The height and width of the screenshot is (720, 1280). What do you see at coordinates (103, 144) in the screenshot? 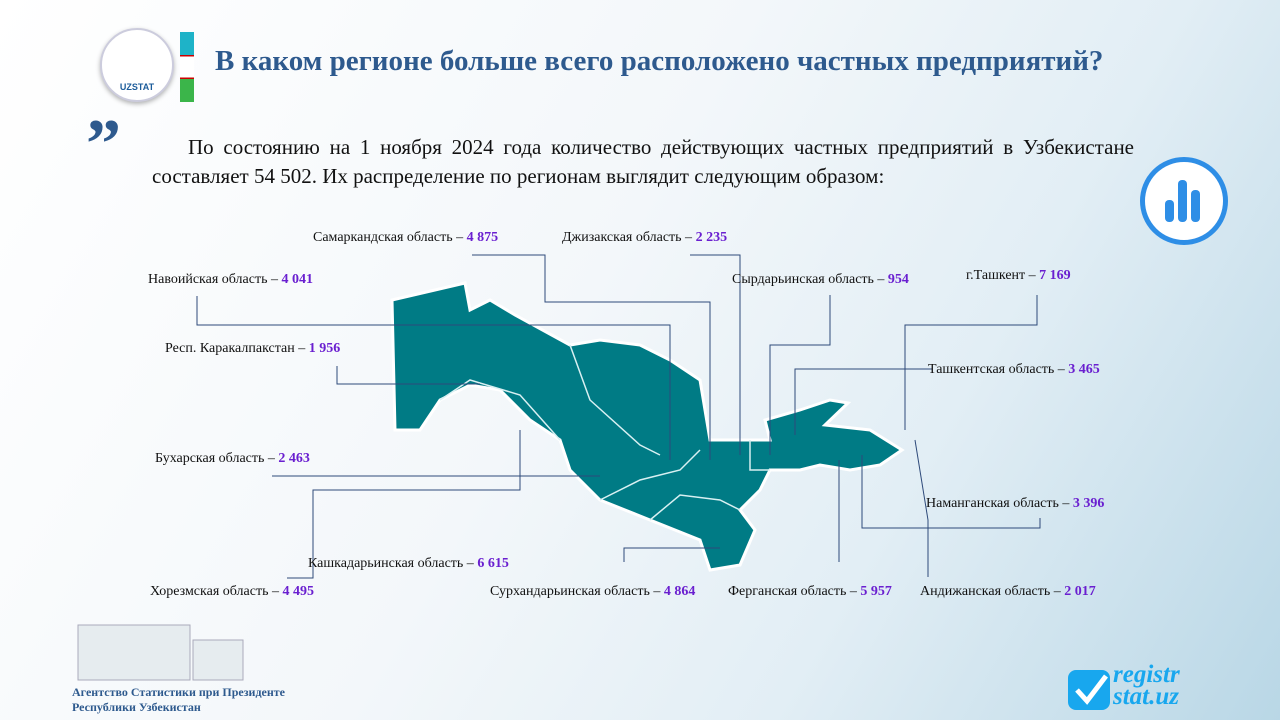
I see `quote-icon: ”` at bounding box center [103, 144].